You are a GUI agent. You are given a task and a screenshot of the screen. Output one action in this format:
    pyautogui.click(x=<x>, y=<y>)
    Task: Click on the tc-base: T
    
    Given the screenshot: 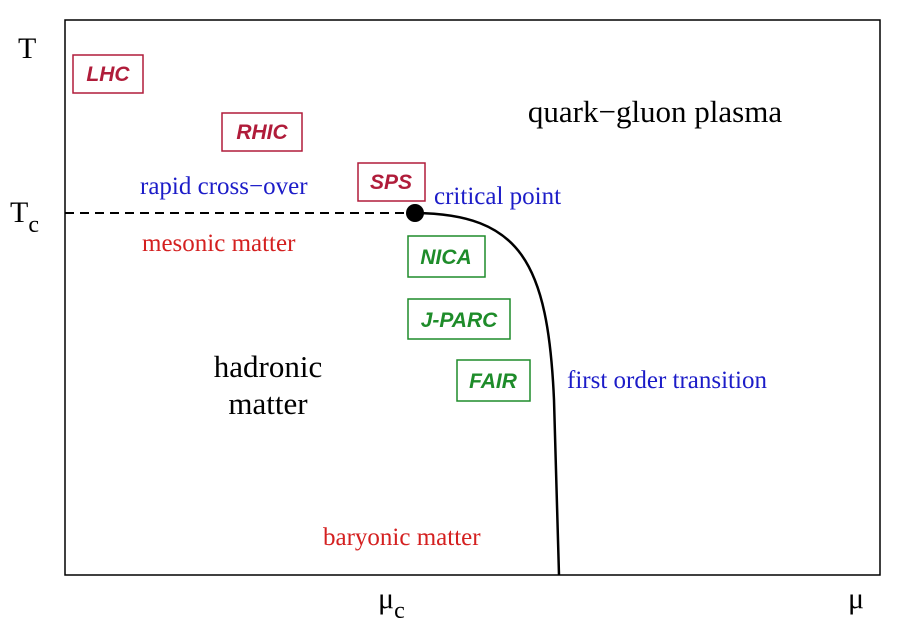 What is the action you would take?
    pyautogui.click(x=19, y=212)
    